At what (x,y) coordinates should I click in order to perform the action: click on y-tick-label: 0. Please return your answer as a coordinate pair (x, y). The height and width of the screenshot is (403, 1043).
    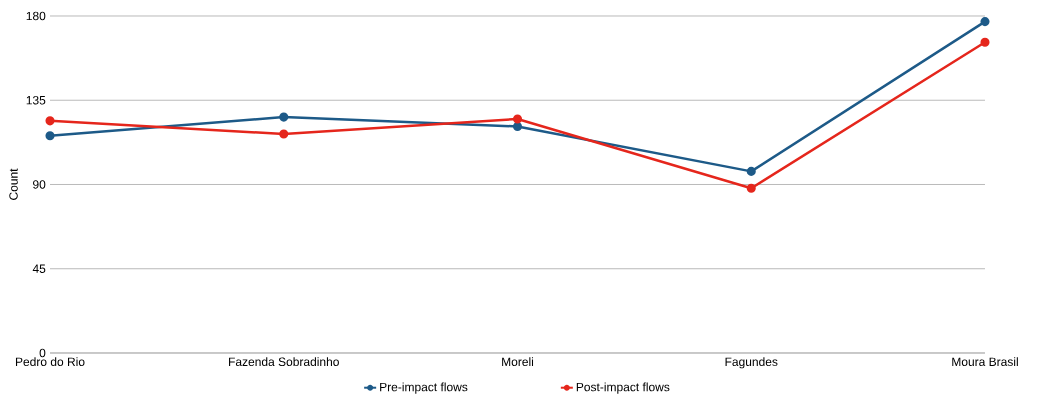
    Looking at the image, I should click on (42, 353).